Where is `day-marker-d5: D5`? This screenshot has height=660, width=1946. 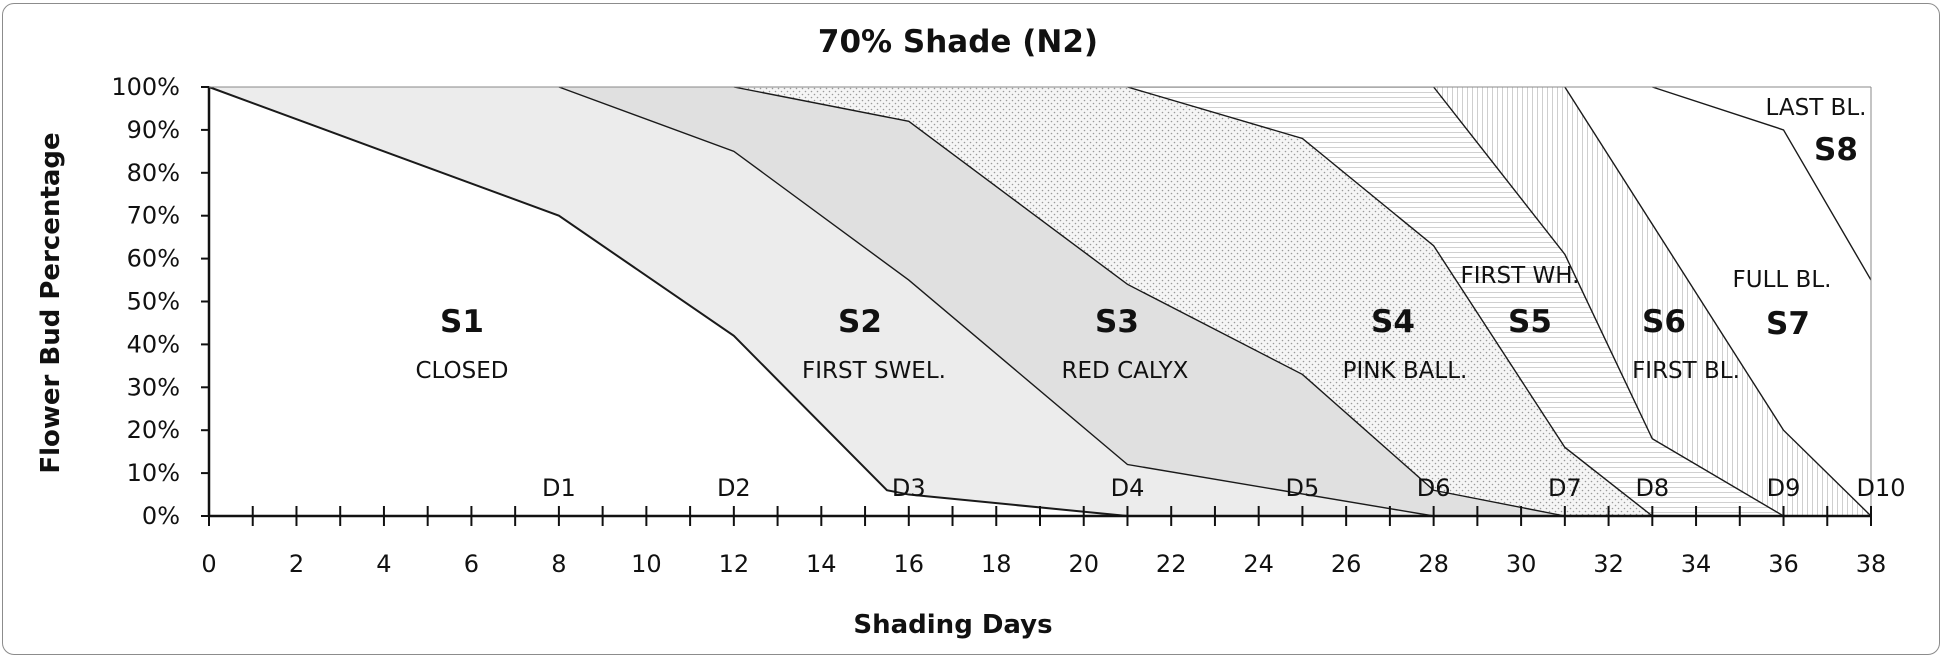 day-marker-d5: D5 is located at coordinates (1303, 488).